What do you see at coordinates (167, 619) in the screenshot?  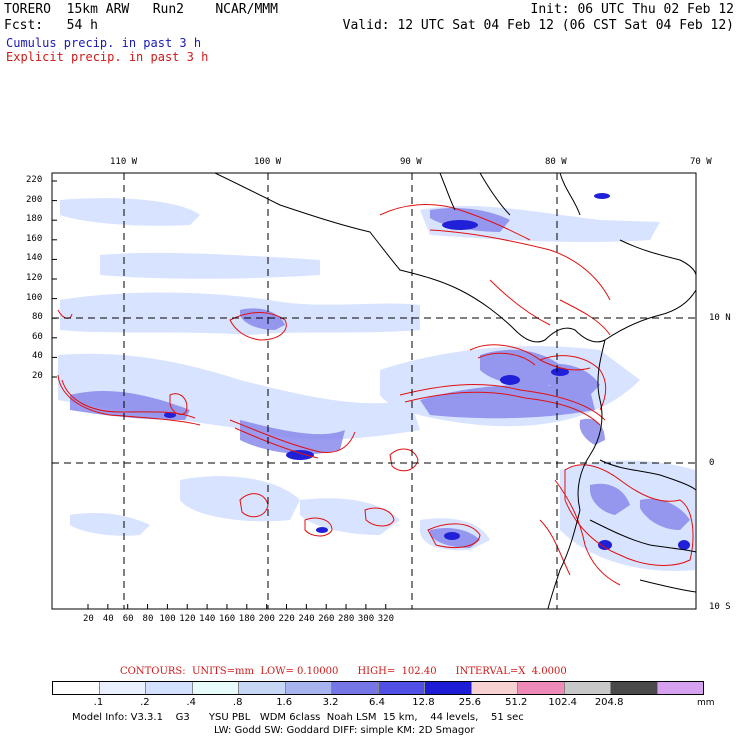 I see `x-tick-label: 100` at bounding box center [167, 619].